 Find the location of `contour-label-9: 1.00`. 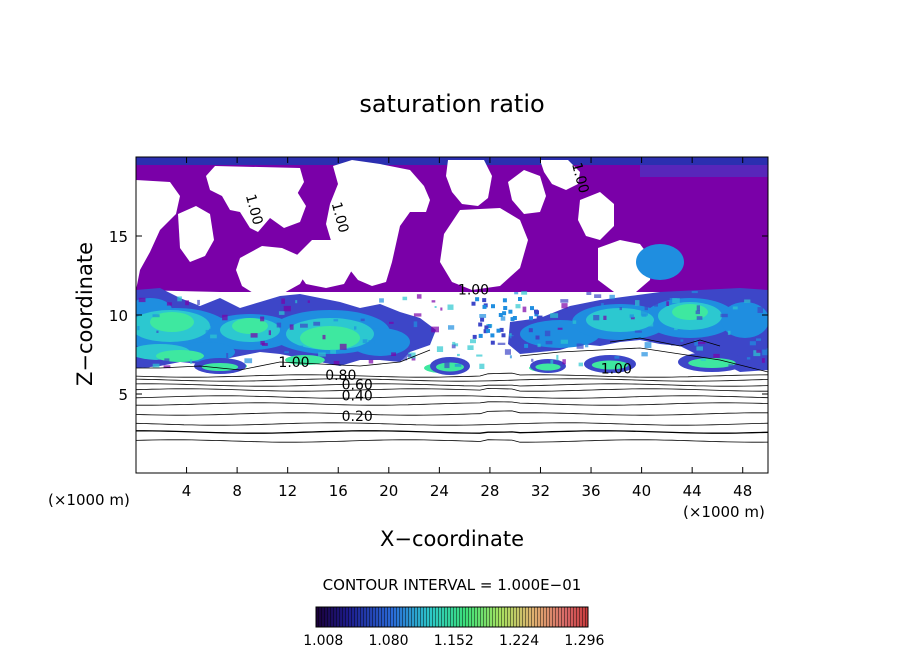

contour-label-9: 1.00 is located at coordinates (473, 291).